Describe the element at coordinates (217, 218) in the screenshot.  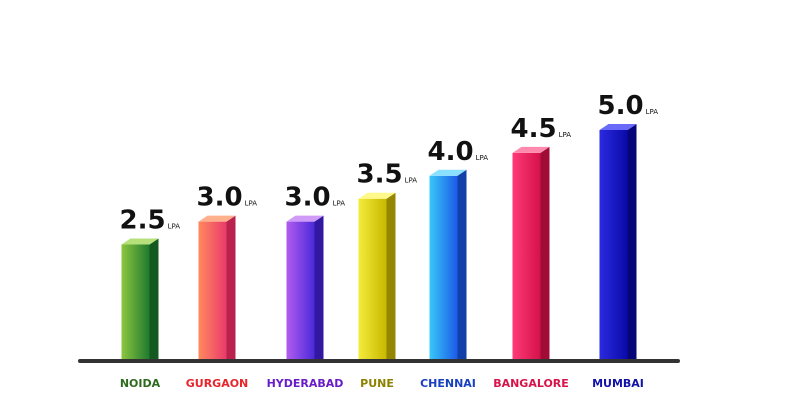
I see `bar-gurgaon-top` at that location.